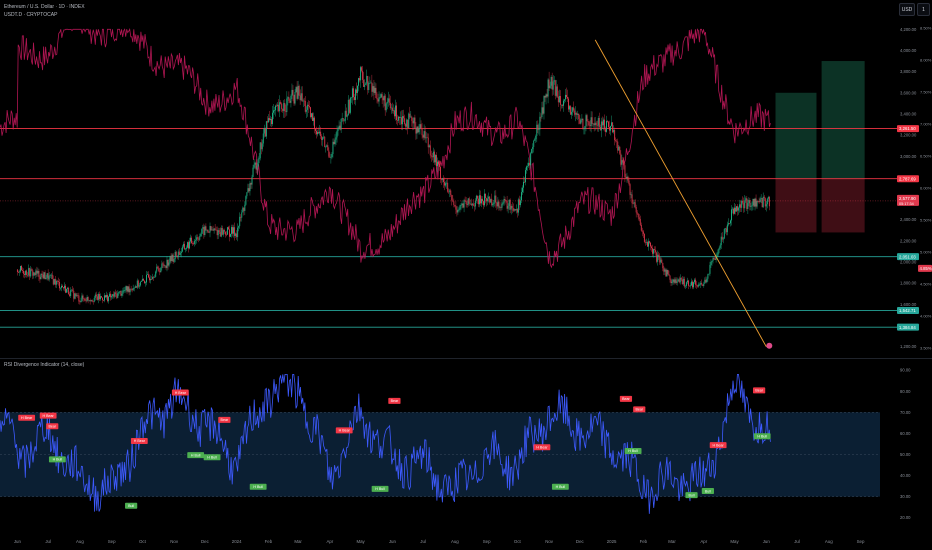 The height and width of the screenshot is (550, 932). What do you see at coordinates (626, 398) in the screenshot?
I see `divergence-label-bear: Bear` at bounding box center [626, 398].